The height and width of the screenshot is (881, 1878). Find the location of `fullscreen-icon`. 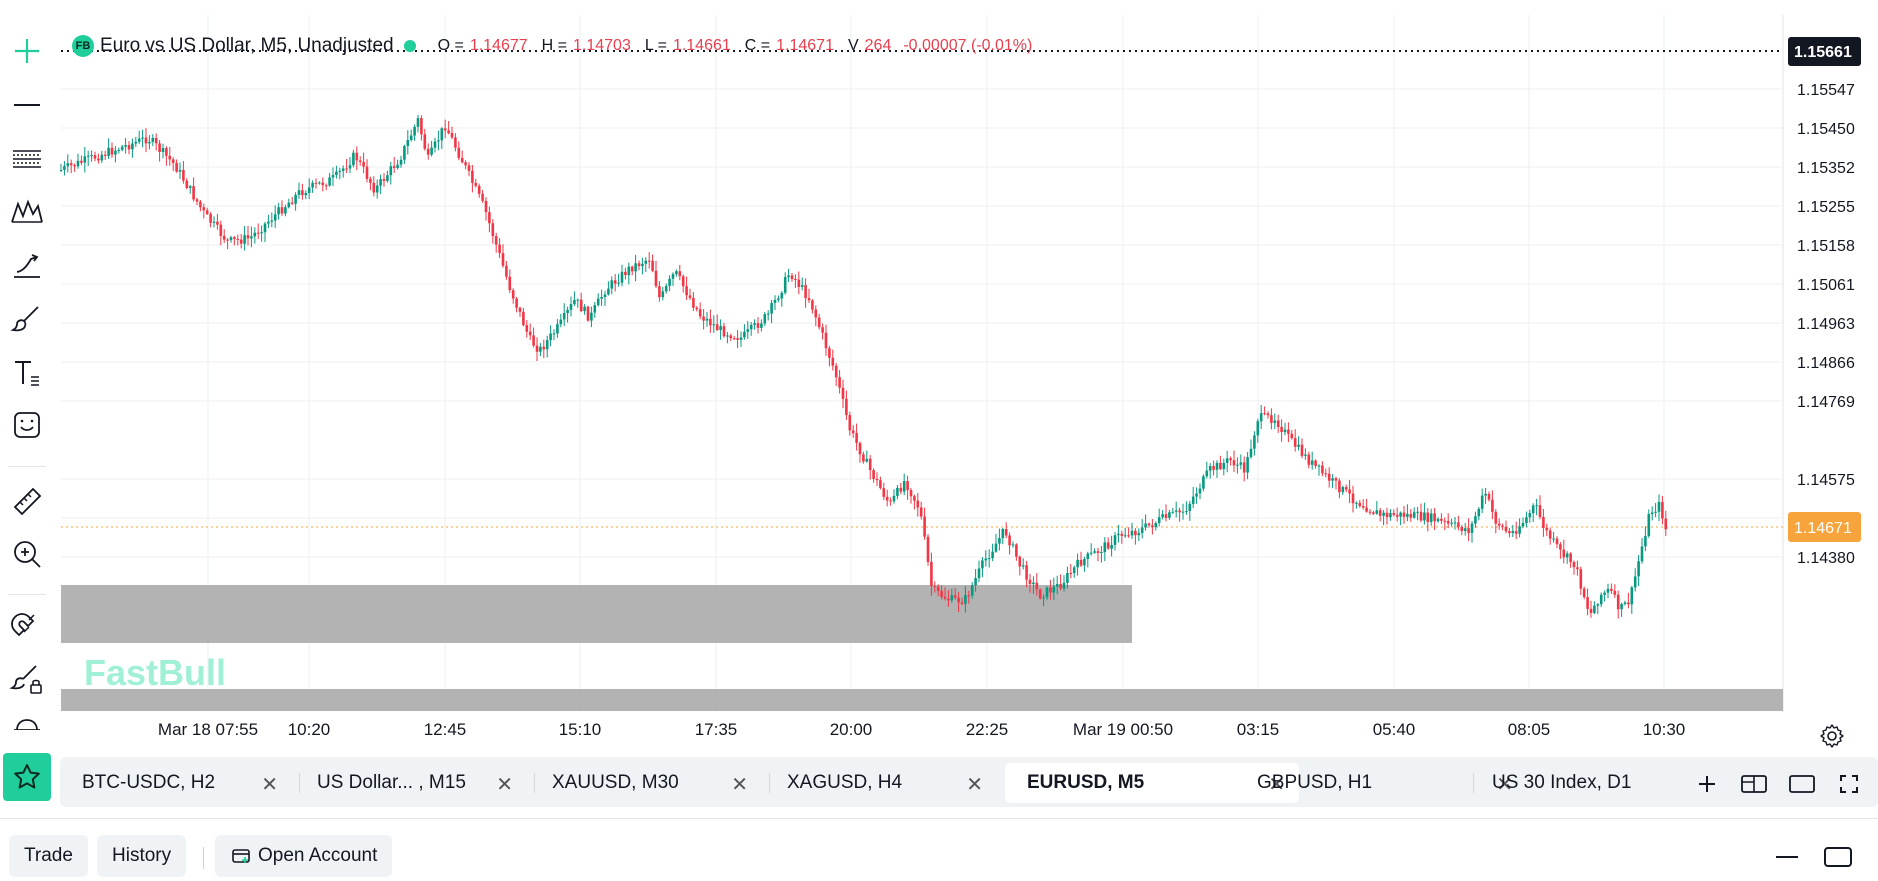

fullscreen-icon is located at coordinates (1849, 784).